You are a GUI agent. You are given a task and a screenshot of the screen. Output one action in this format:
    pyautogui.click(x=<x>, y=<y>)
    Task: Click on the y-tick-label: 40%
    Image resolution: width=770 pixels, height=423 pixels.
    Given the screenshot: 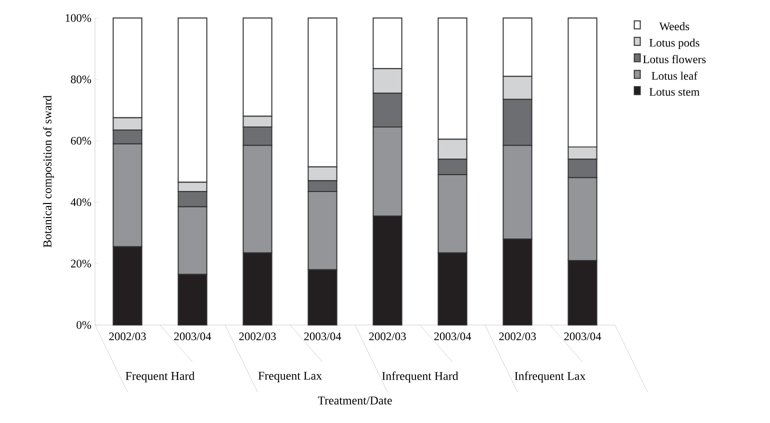 What is the action you would take?
    pyautogui.click(x=81, y=202)
    